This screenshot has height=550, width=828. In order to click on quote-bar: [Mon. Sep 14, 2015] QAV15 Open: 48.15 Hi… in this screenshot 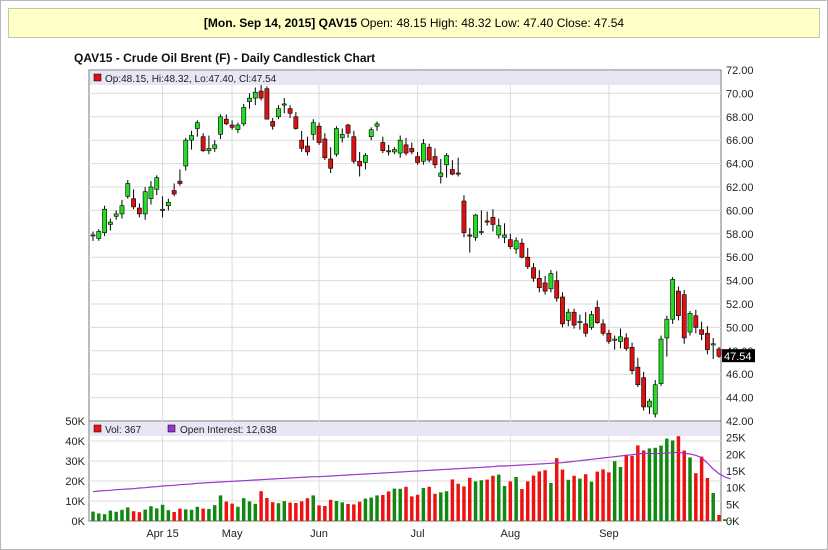, I will do `click(414, 23)`.